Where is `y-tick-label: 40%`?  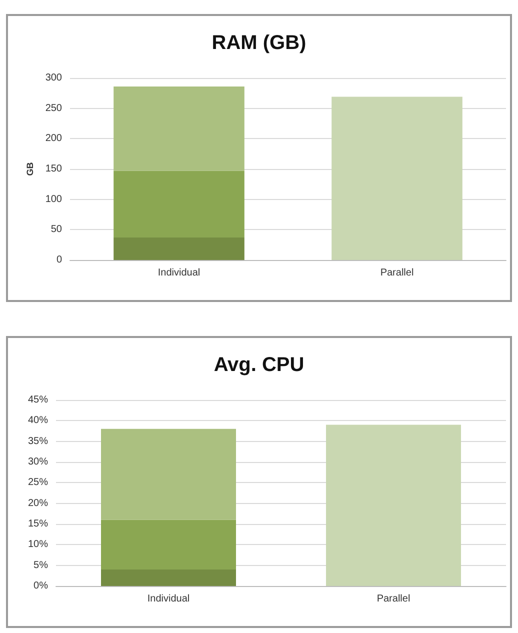 y-tick-label: 40% is located at coordinates (38, 420).